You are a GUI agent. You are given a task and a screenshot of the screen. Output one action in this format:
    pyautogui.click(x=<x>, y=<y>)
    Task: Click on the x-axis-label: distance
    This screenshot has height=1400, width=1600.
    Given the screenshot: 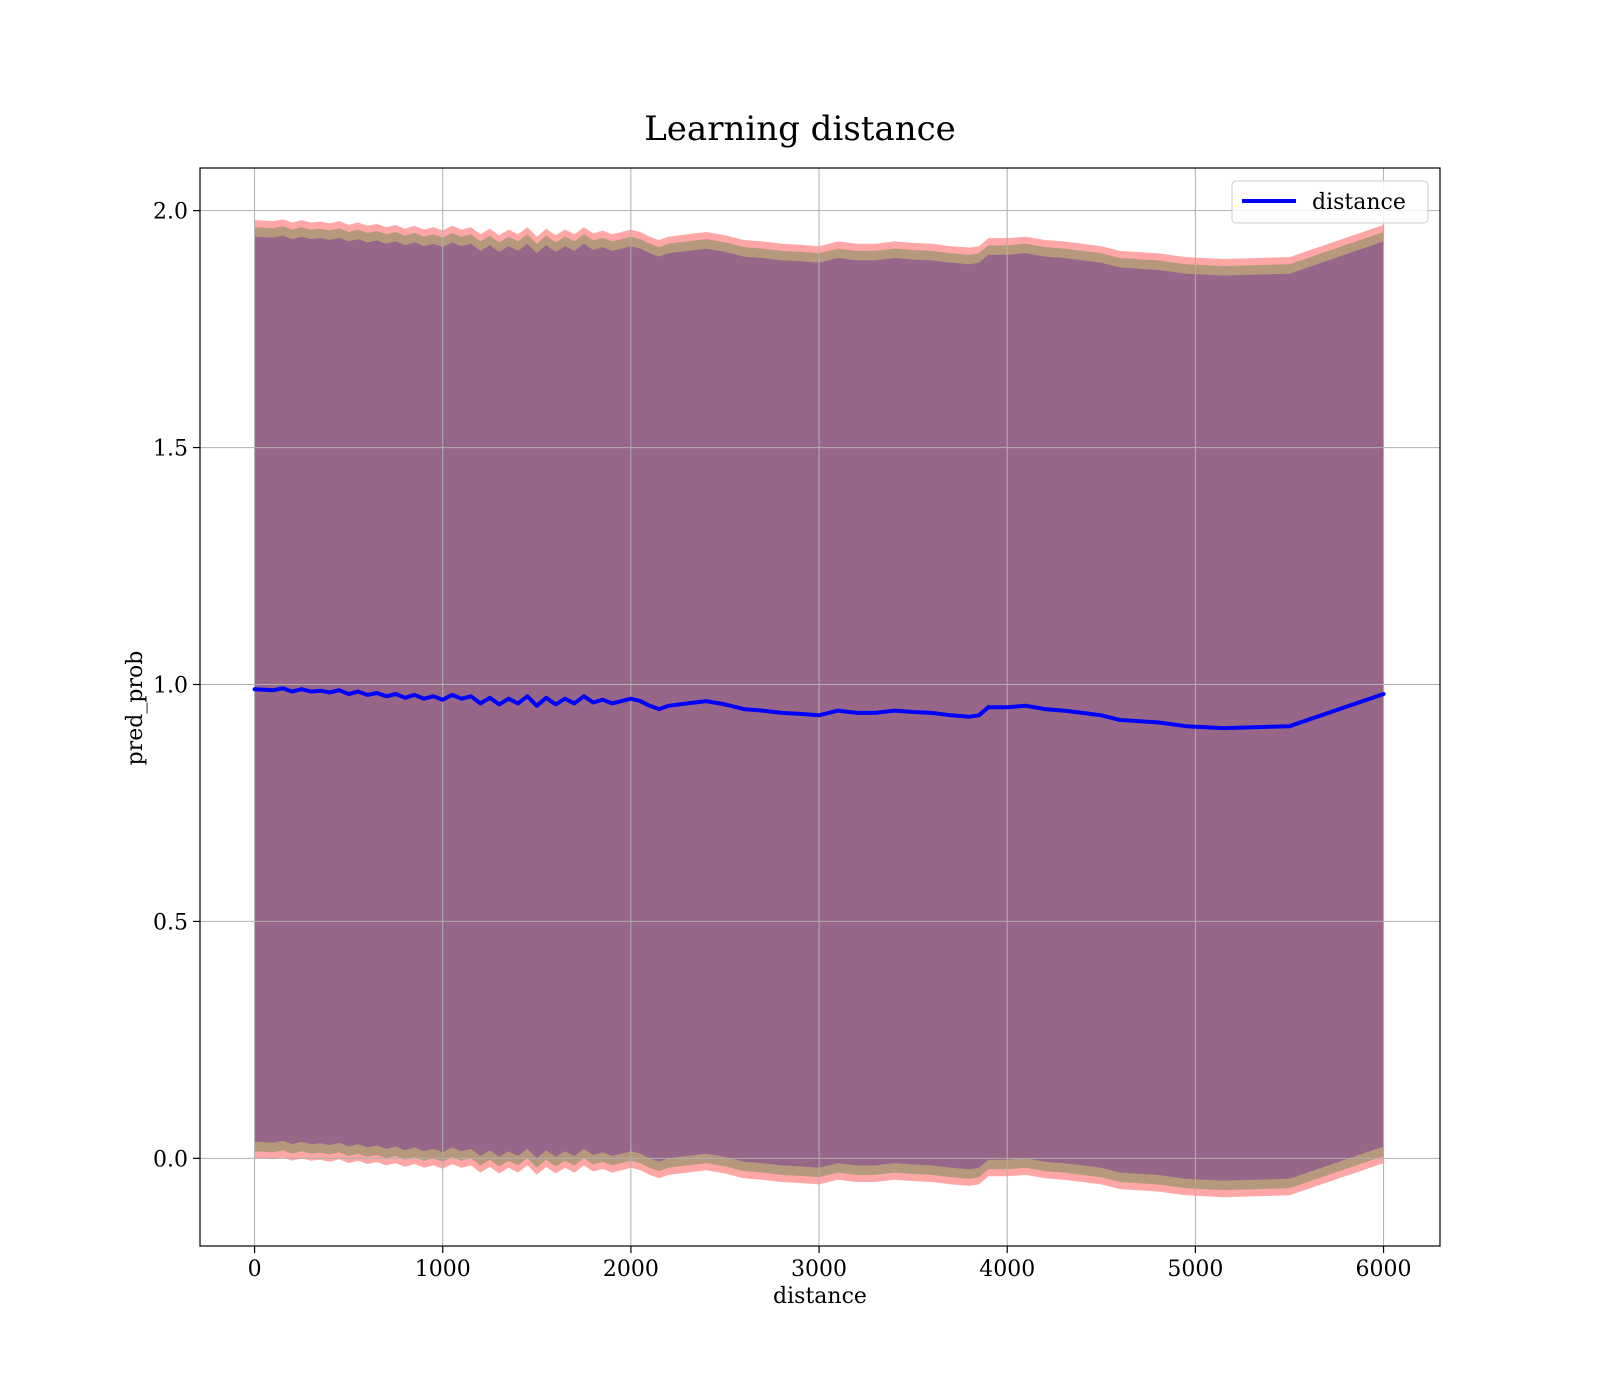 What is the action you would take?
    pyautogui.click(x=820, y=1296)
    